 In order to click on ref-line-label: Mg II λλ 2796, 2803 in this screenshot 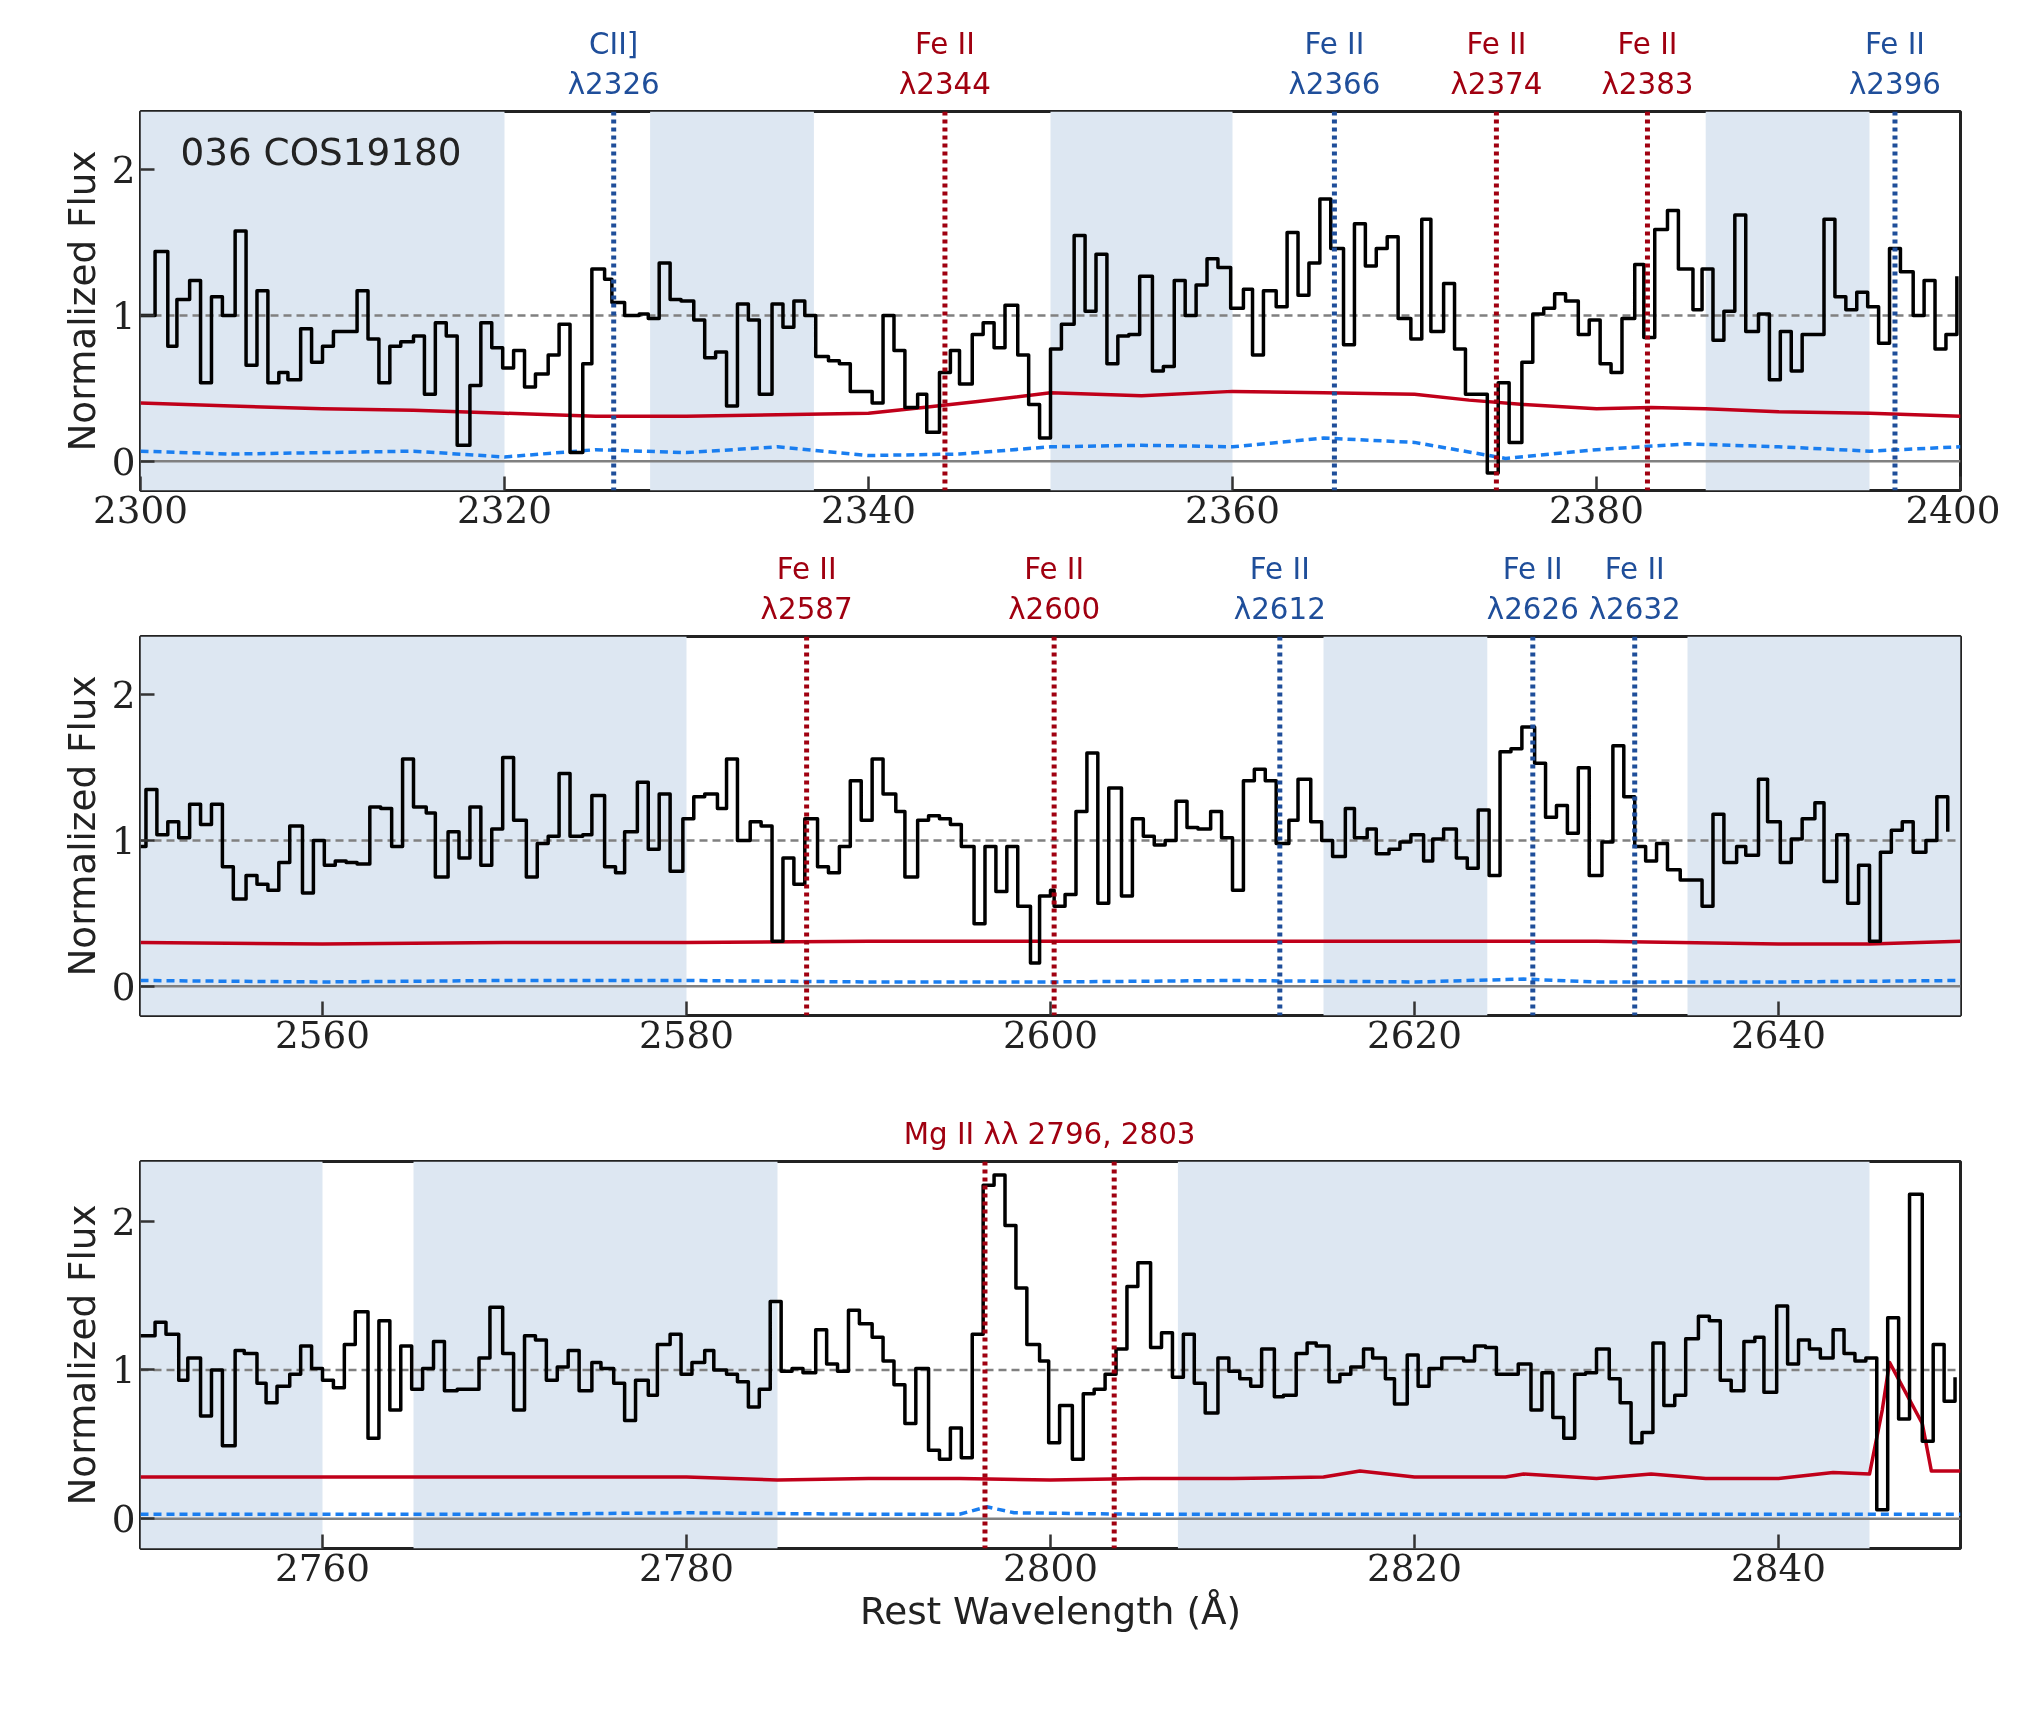, I will do `click(1049, 1134)`.